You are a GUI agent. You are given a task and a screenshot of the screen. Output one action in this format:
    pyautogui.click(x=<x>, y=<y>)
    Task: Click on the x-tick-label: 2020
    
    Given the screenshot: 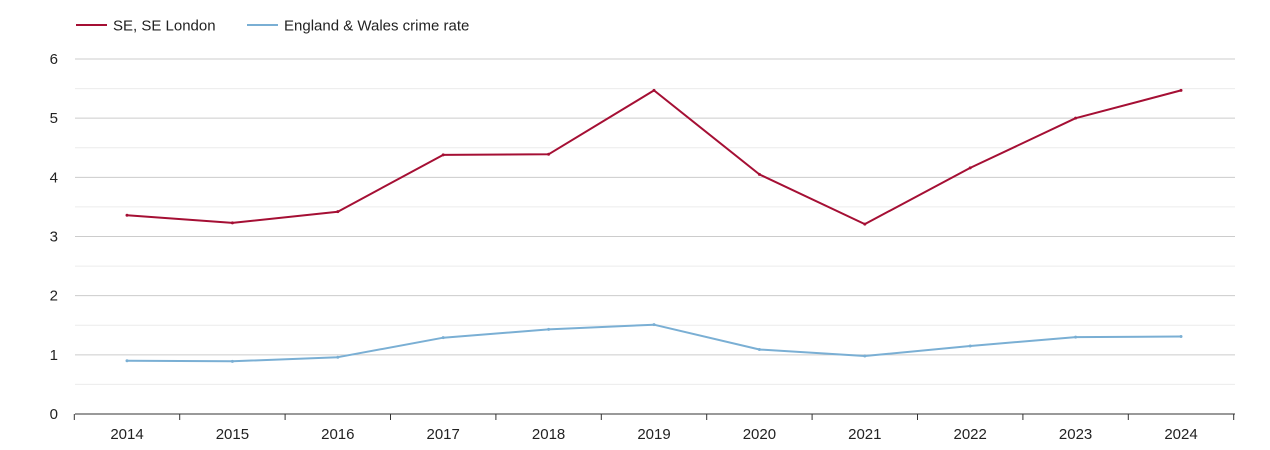 What is the action you would take?
    pyautogui.click(x=759, y=434)
    